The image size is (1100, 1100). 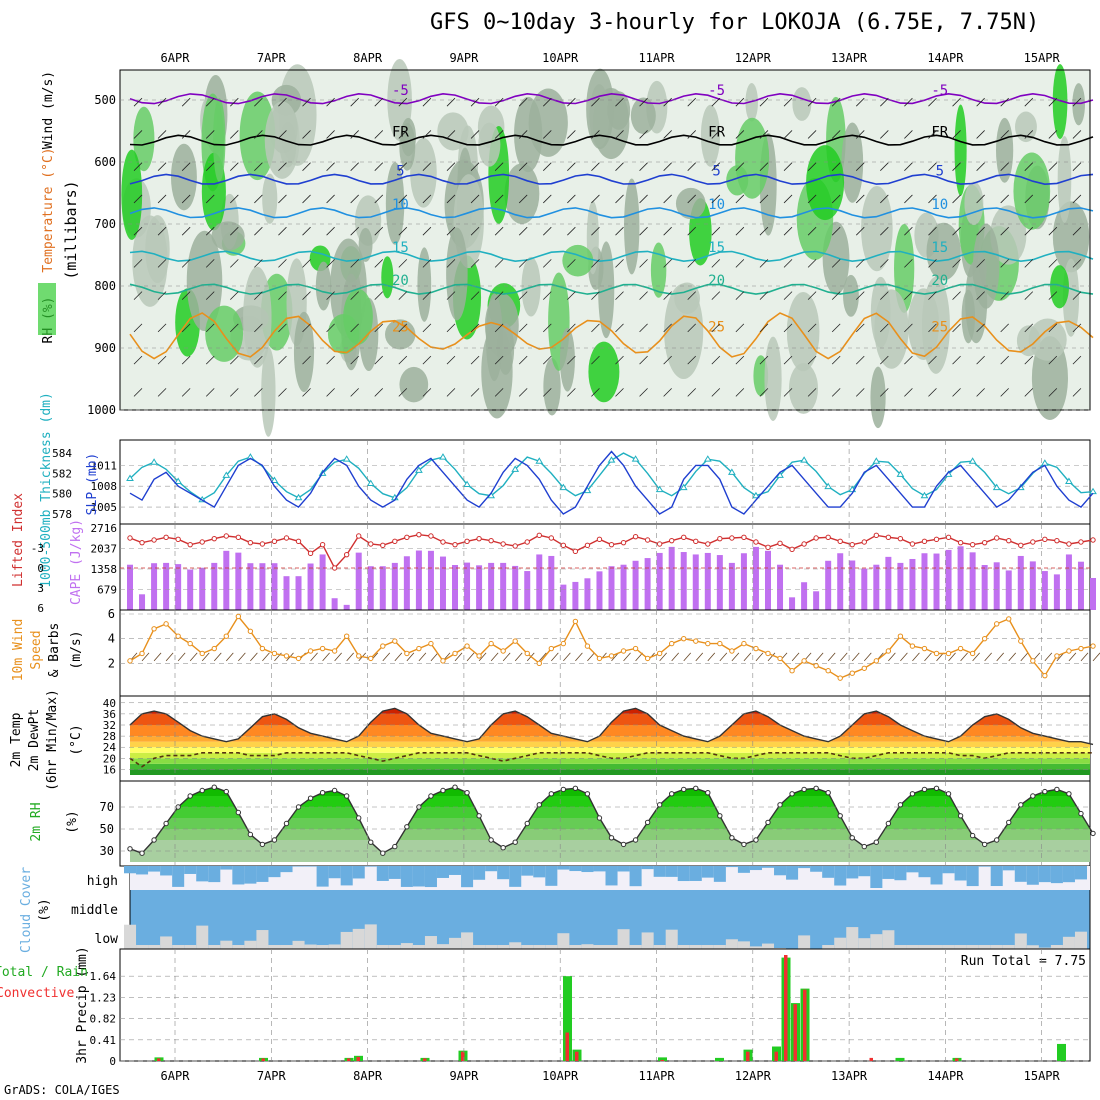 I want to click on top-date-label: 6APR, so click(x=176, y=58).